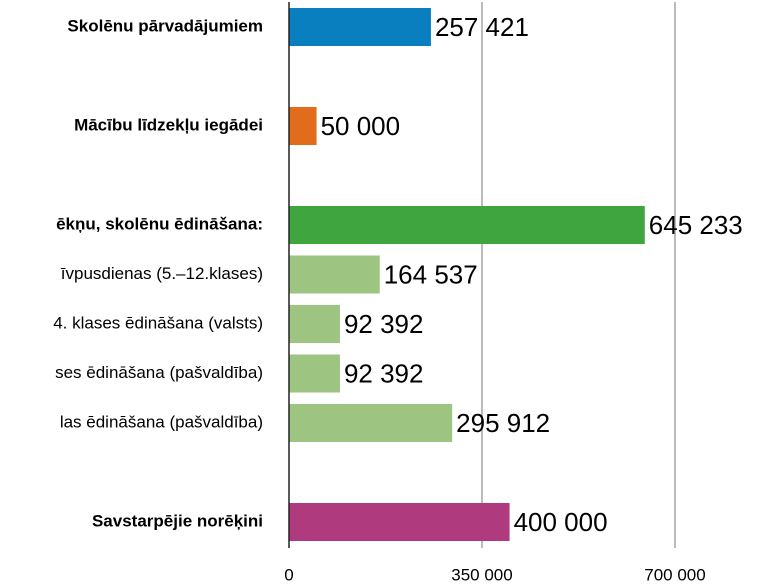 Image resolution: width=760 pixels, height=585 pixels. I want to click on category-label: Skolēnu pārvadājumiem, so click(165, 25).